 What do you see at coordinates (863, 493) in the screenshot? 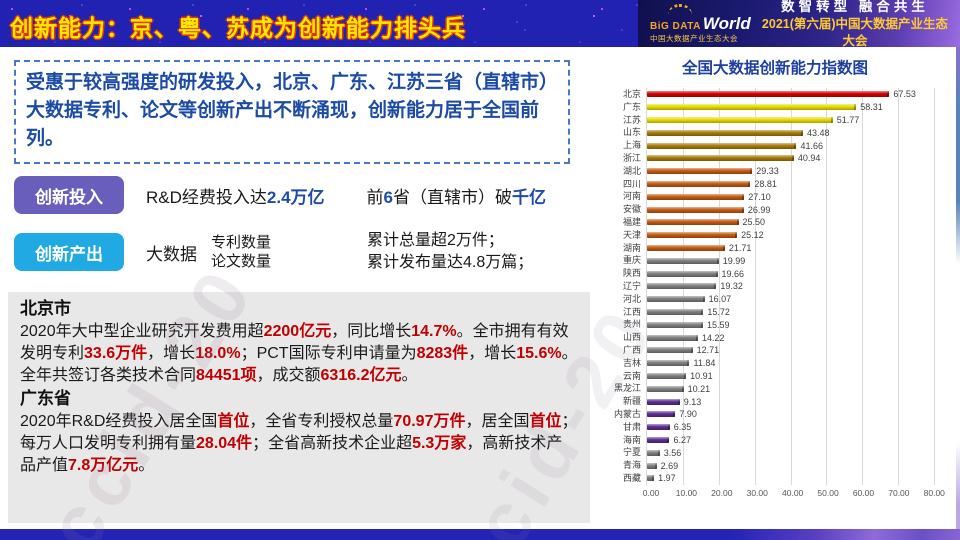
I see `chart-axis-tick: 60.00` at bounding box center [863, 493].